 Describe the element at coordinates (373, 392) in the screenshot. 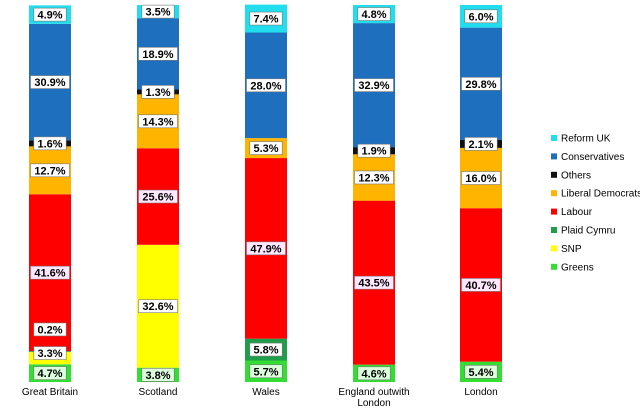

I see `category-label-england-outwith-london: England outwith` at that location.